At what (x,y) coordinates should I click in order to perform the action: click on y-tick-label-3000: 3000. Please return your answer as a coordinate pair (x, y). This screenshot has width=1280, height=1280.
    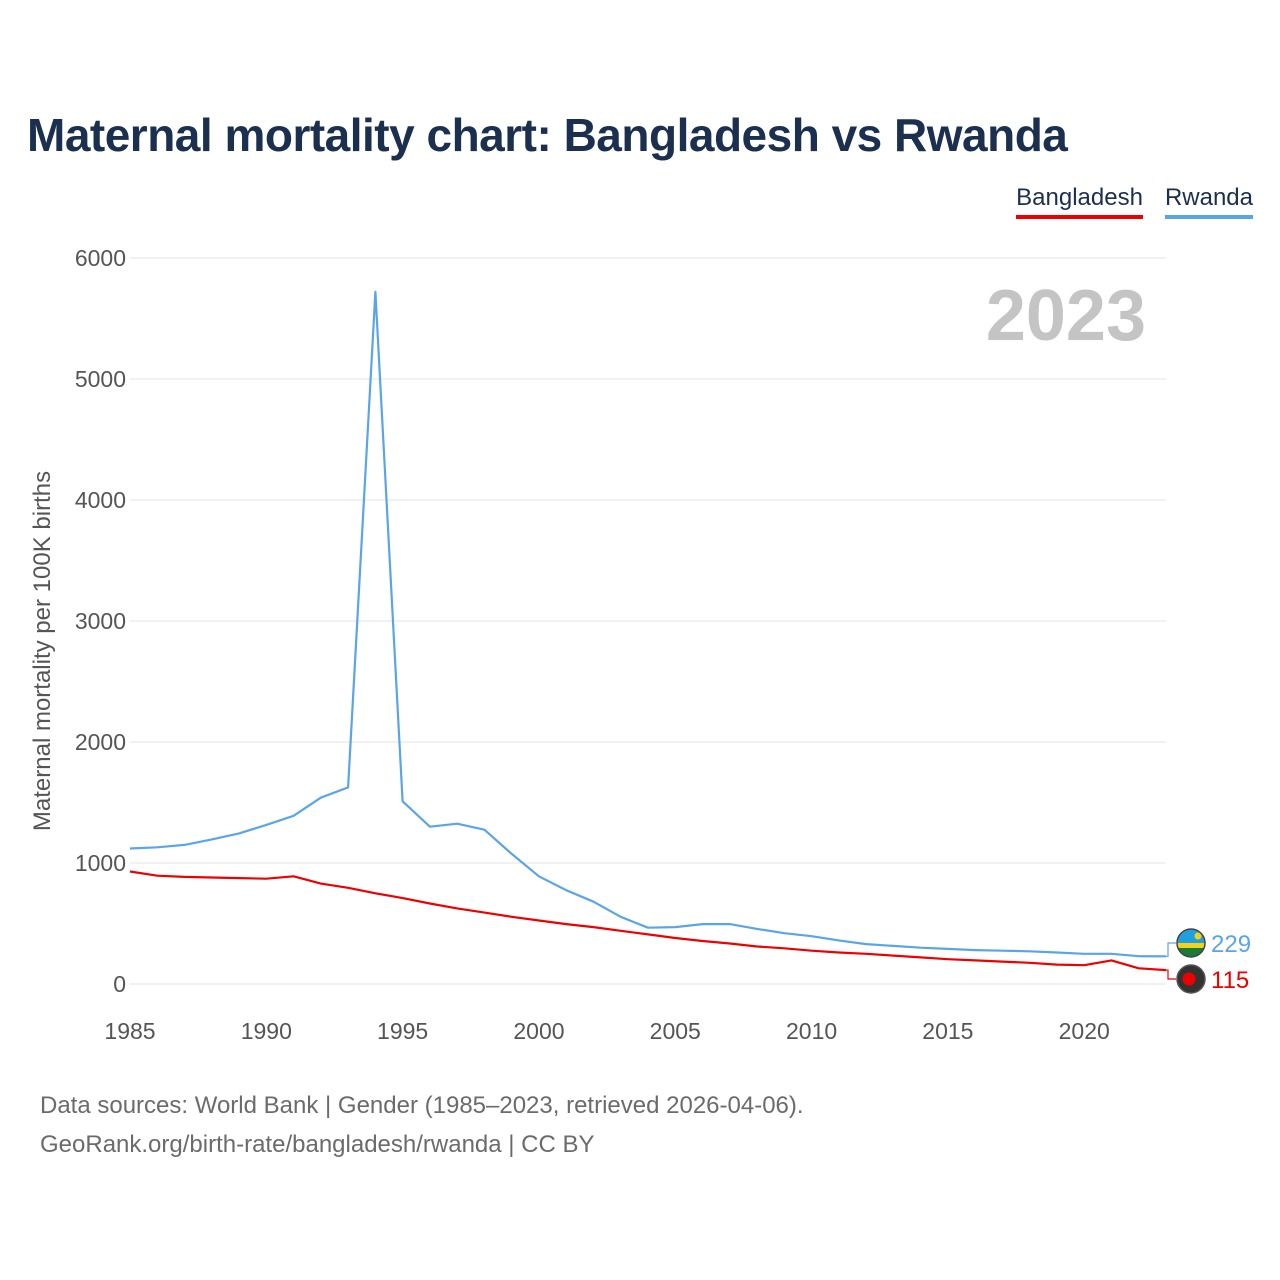
    Looking at the image, I should click on (100, 621).